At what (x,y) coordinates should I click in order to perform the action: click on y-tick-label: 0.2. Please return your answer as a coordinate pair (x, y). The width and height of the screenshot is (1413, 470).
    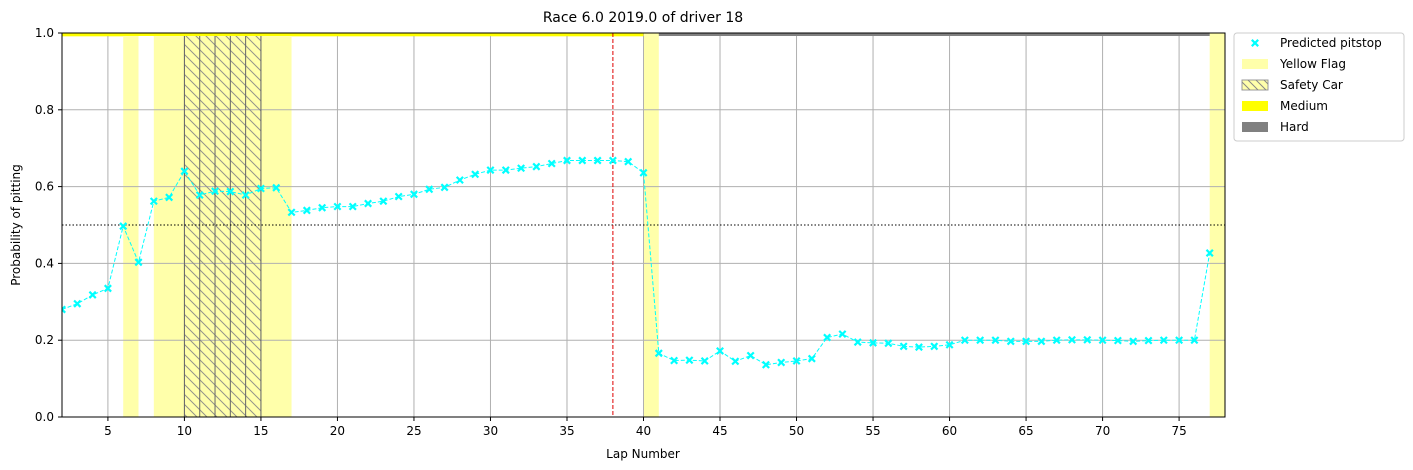
    Looking at the image, I should click on (44, 340).